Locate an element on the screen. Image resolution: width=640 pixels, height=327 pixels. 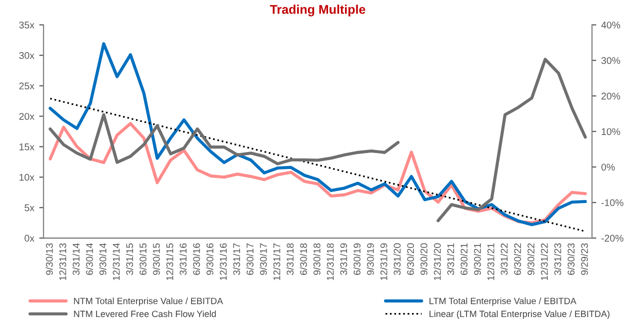
y2-tick-label: -20% is located at coordinates (612, 238).